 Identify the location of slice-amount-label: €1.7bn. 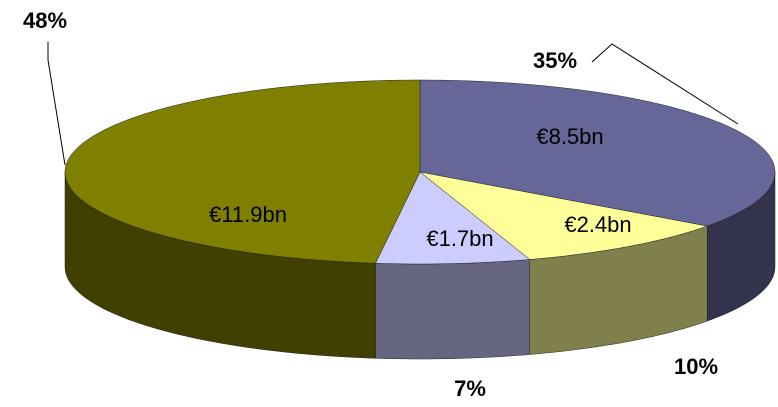
(459, 238).